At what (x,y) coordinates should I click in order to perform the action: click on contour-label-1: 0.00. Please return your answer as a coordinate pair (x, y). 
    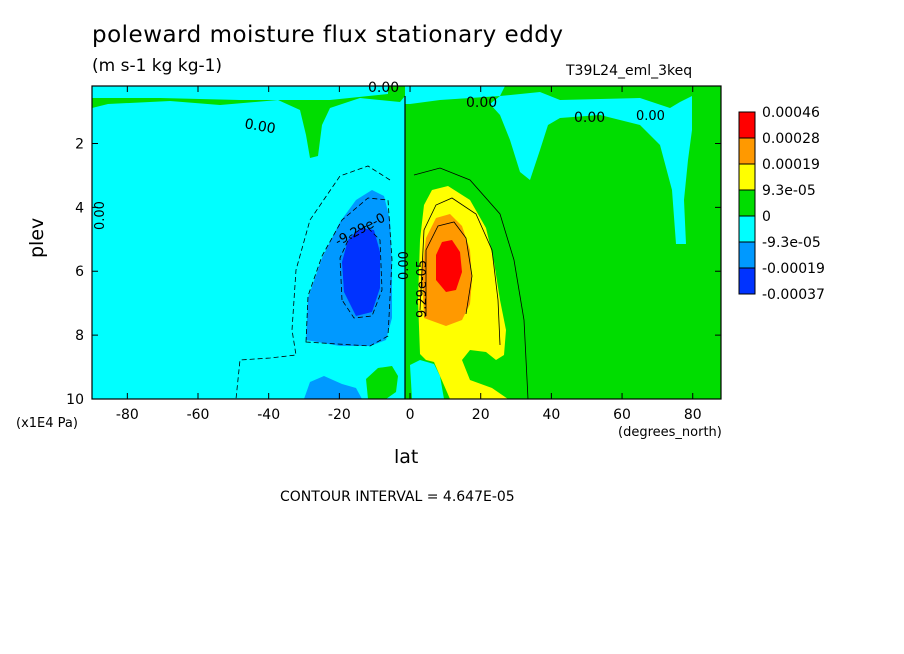
    Looking at the image, I should click on (383, 88).